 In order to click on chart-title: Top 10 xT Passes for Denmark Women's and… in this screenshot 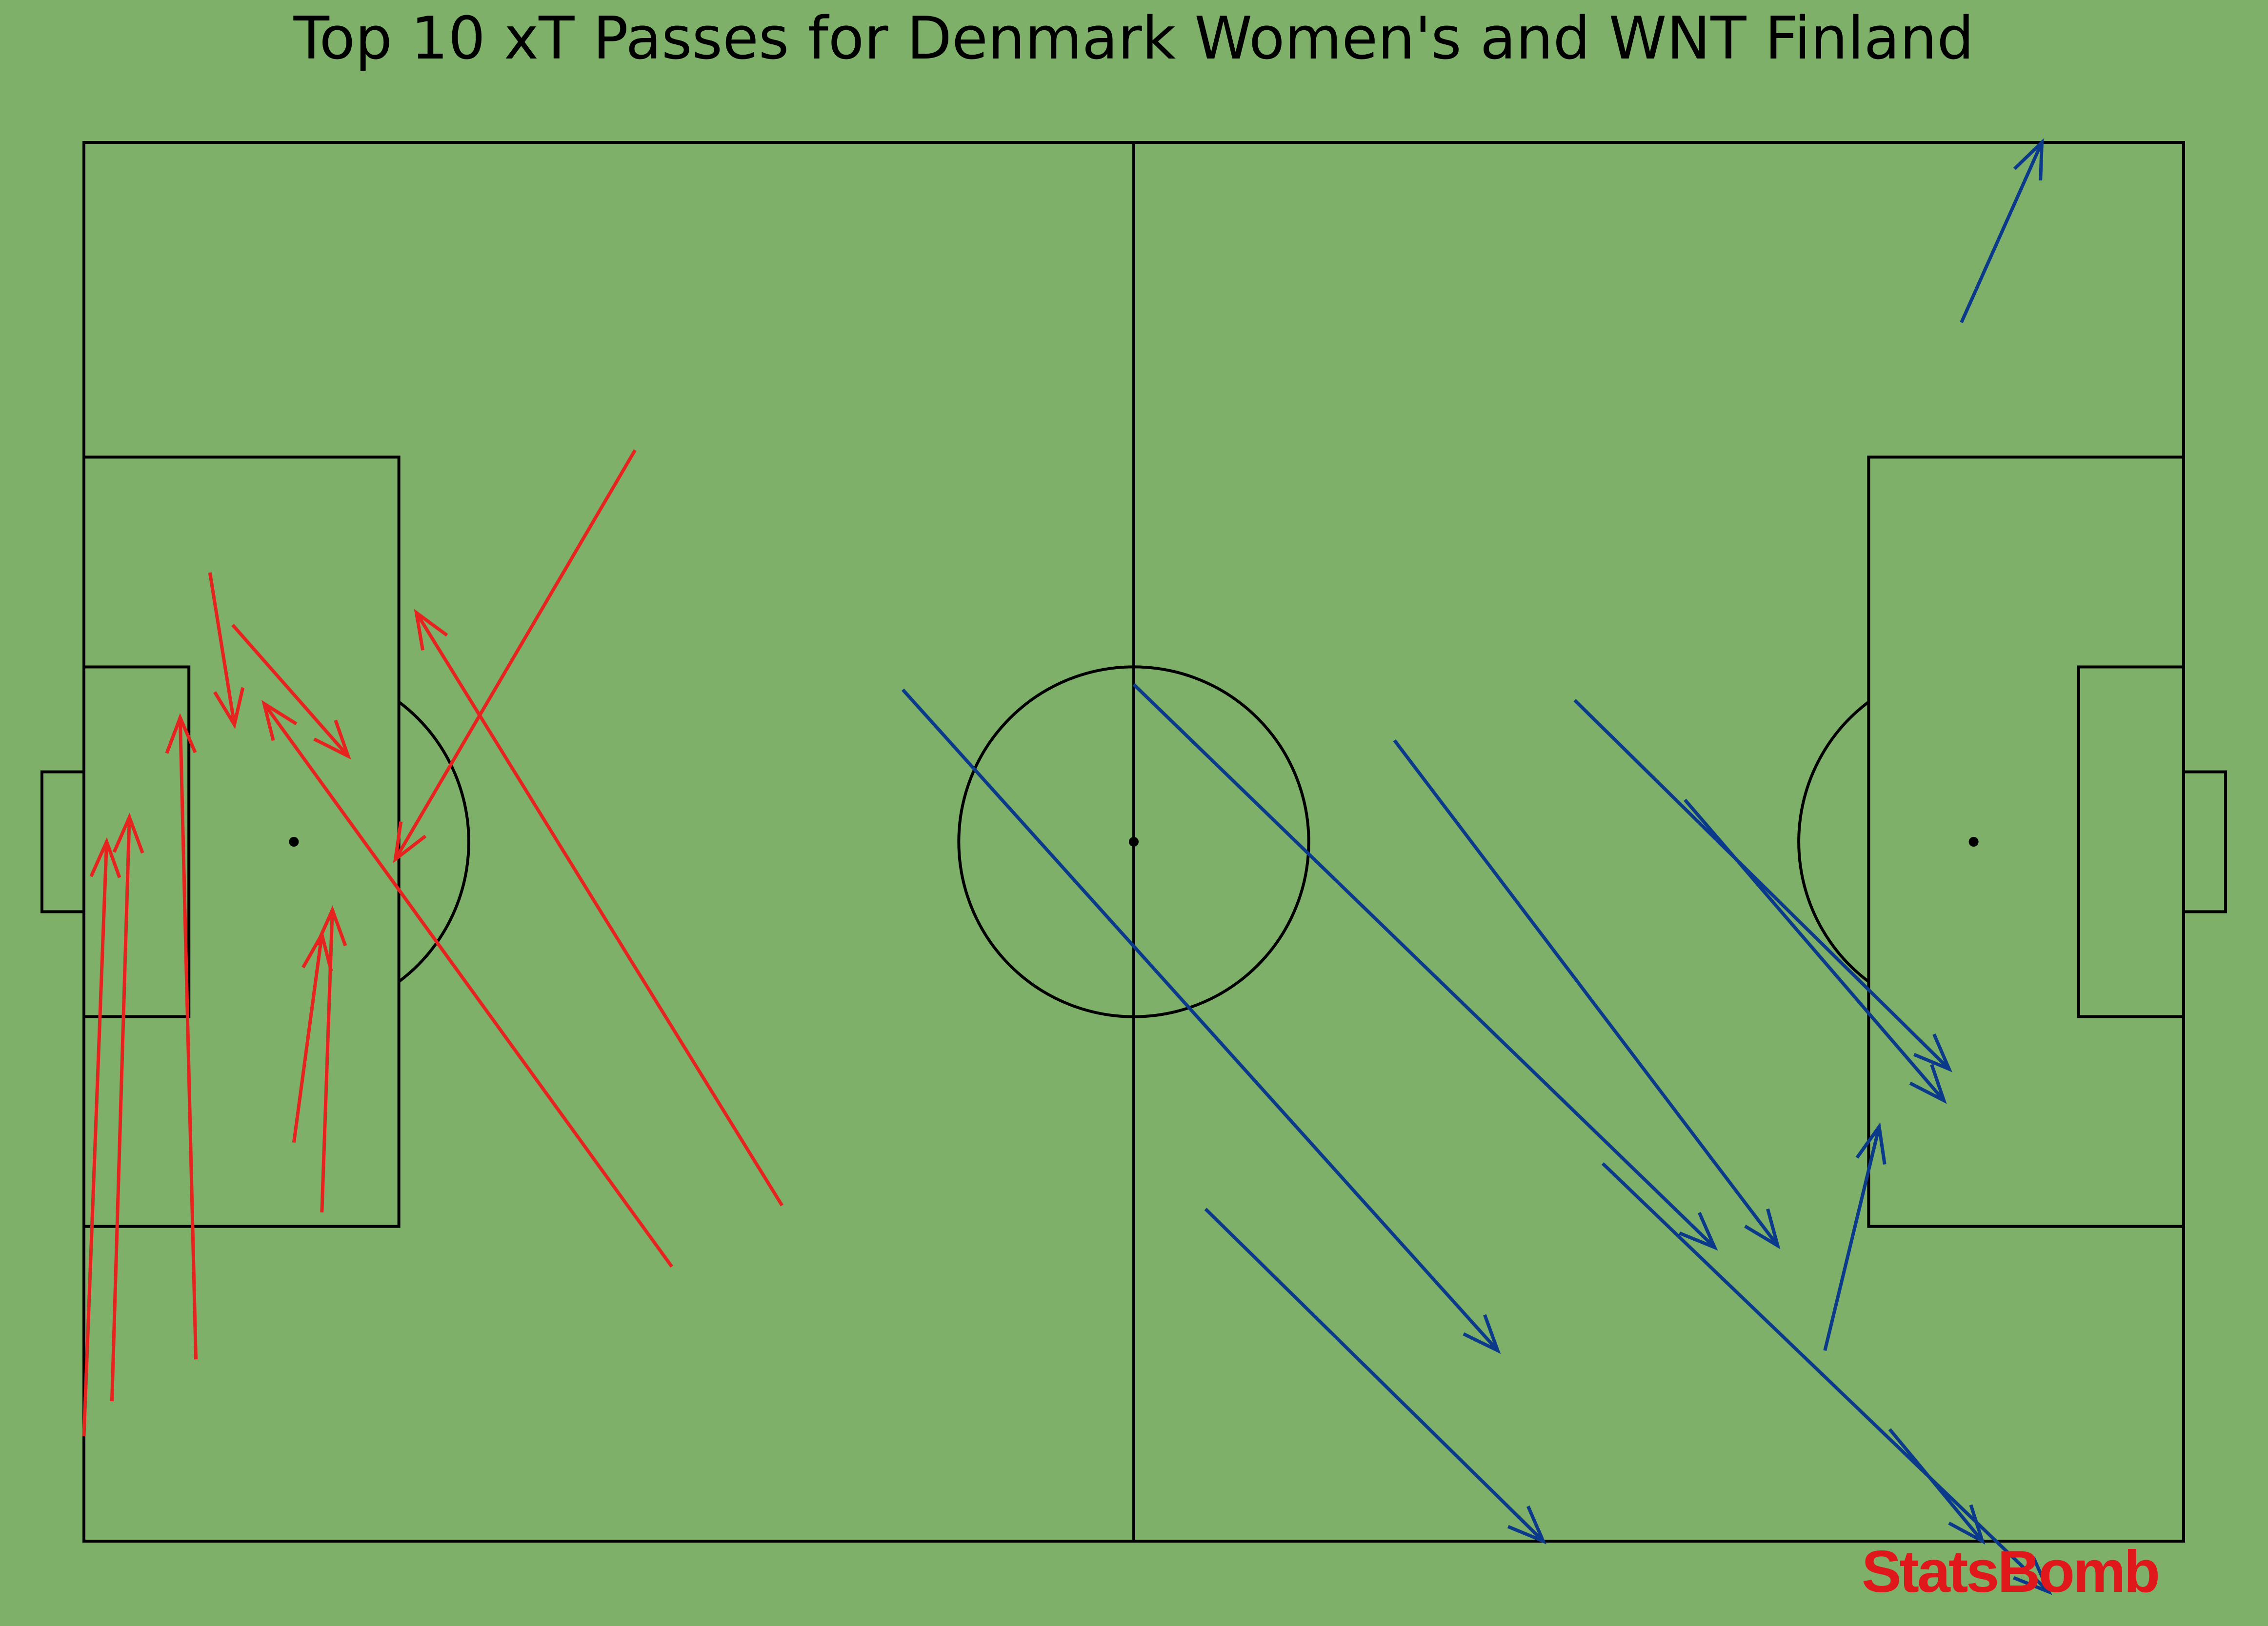, I will do `click(1133, 39)`.